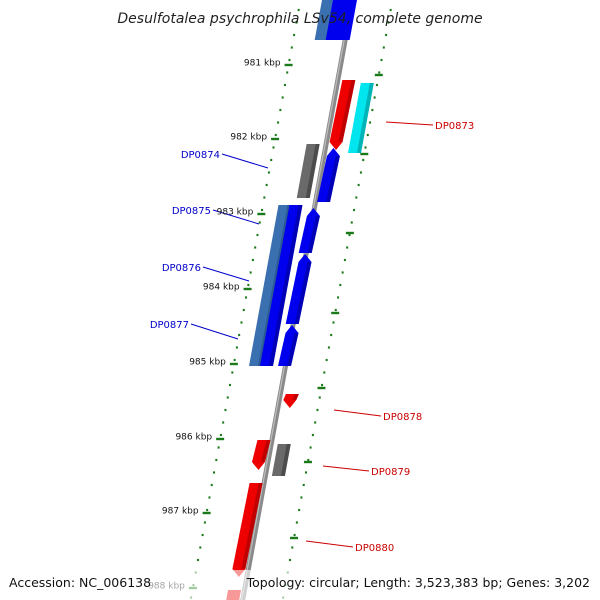  I want to click on kbp-label: 985 kbp, so click(207, 363).